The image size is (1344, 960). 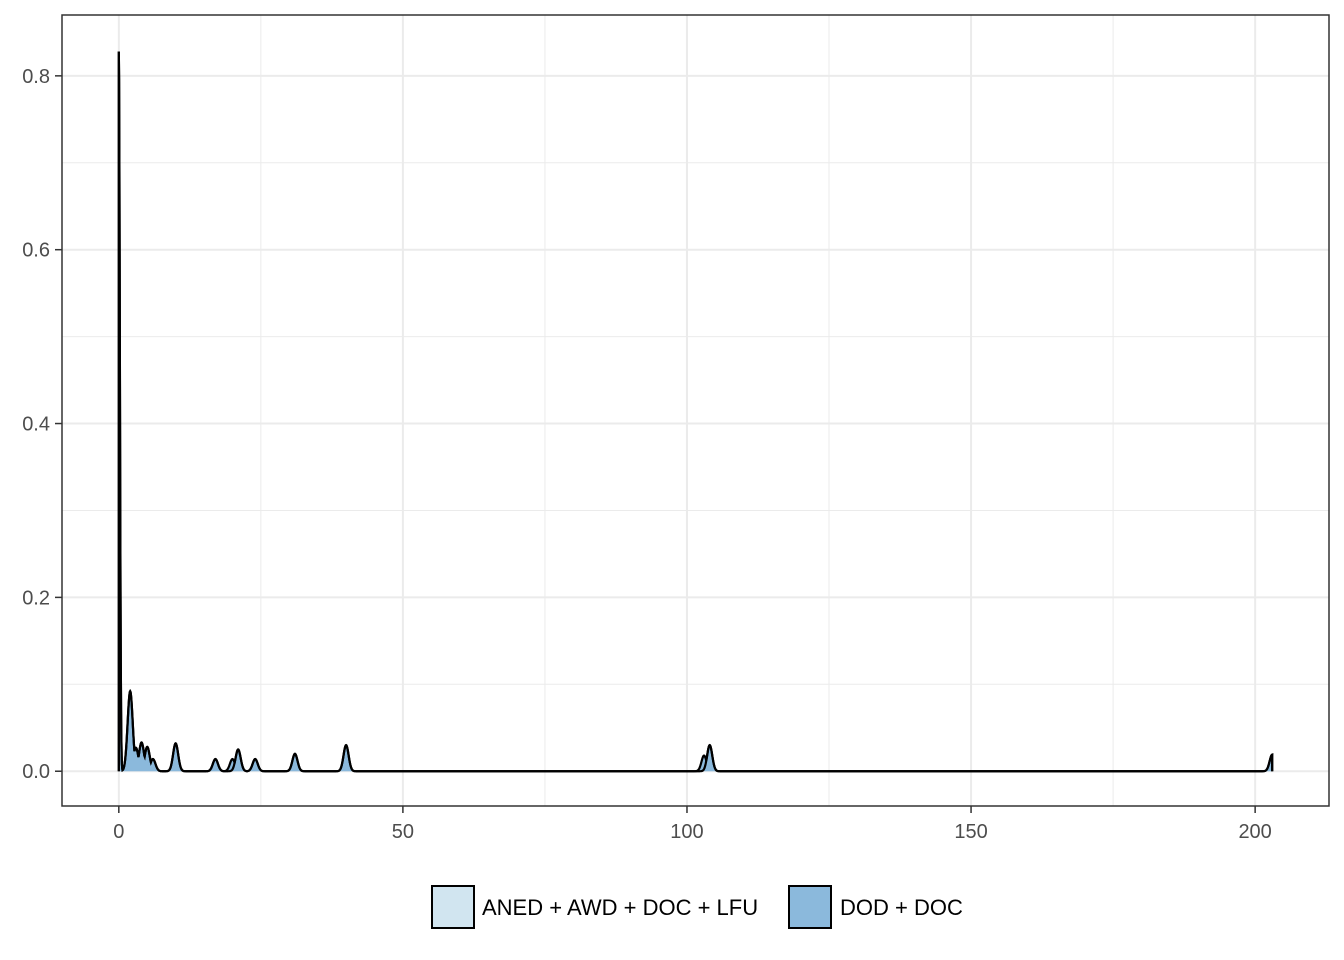 I want to click on y-tick-label: 0.8, so click(x=36, y=77).